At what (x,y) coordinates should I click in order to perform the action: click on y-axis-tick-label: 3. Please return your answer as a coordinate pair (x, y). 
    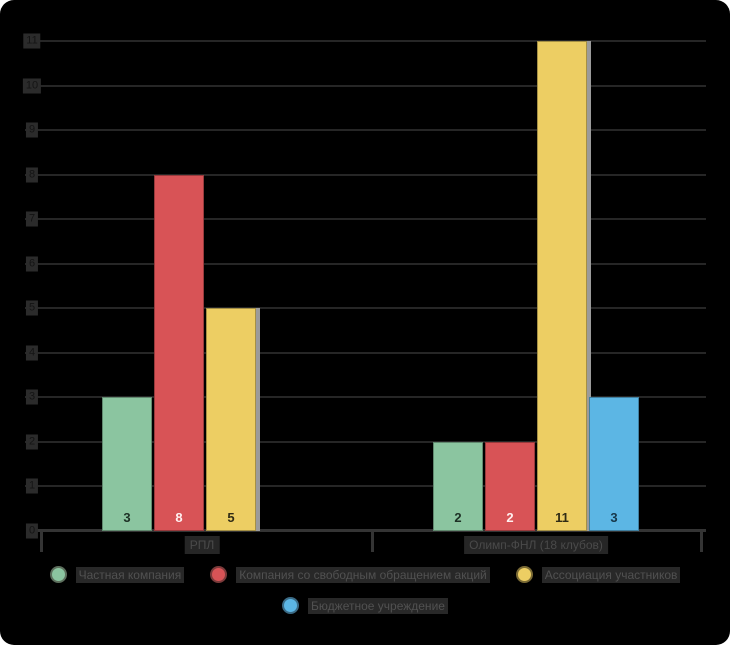
    Looking at the image, I should click on (32, 397).